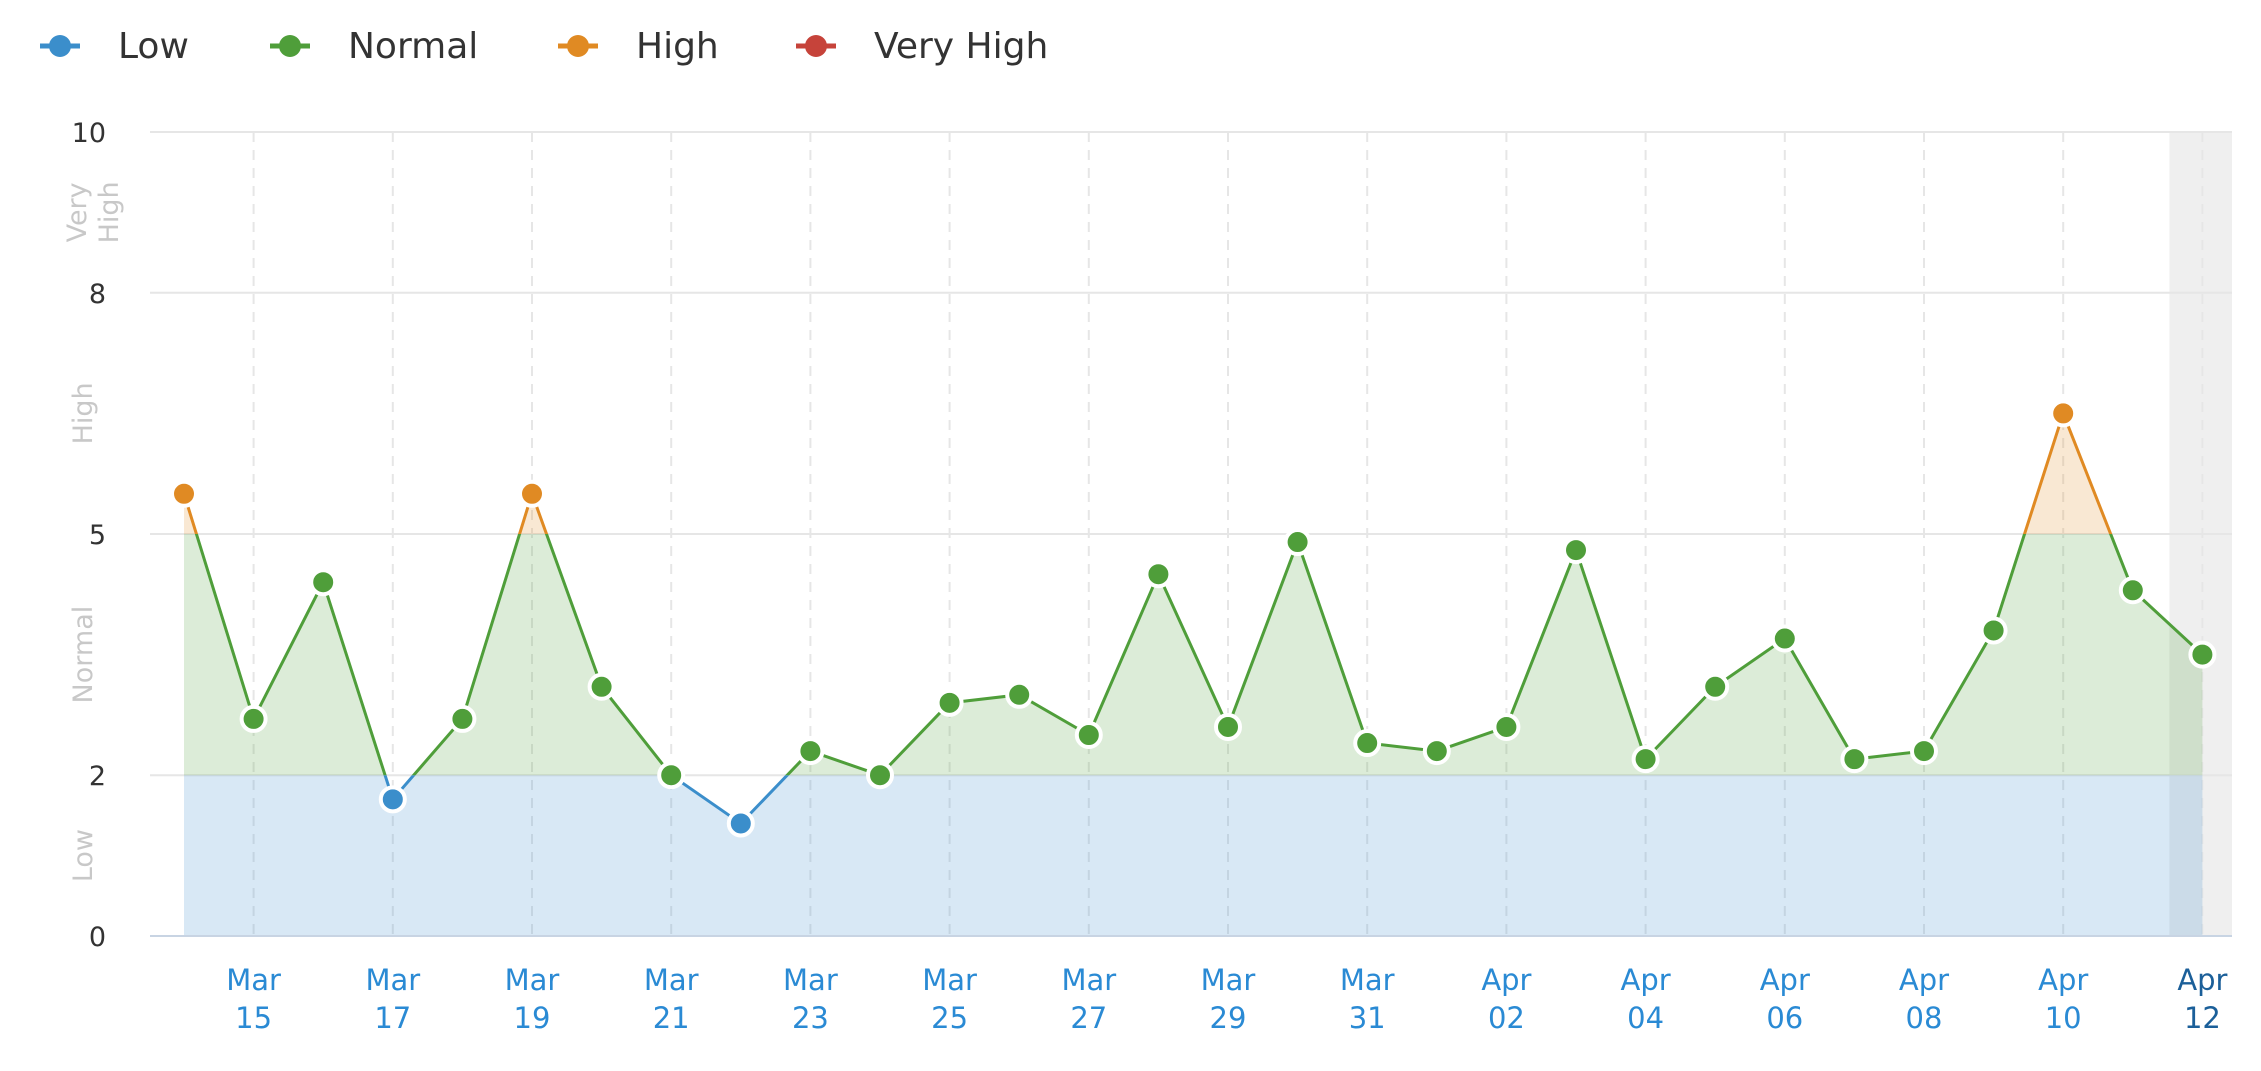  What do you see at coordinates (1193, 855) in the screenshot?
I see `band-area-low` at bounding box center [1193, 855].